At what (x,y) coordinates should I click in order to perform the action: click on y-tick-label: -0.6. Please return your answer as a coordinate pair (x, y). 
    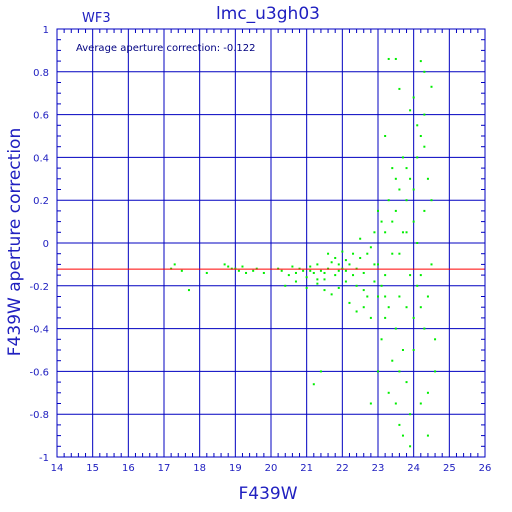
    Looking at the image, I should click on (39, 372).